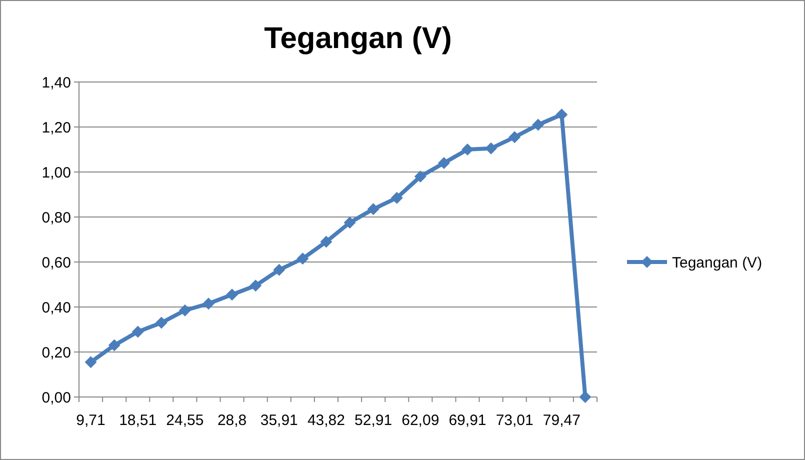  Describe the element at coordinates (56, 173) in the screenshot. I see `y-tick-label: 1,00` at that location.